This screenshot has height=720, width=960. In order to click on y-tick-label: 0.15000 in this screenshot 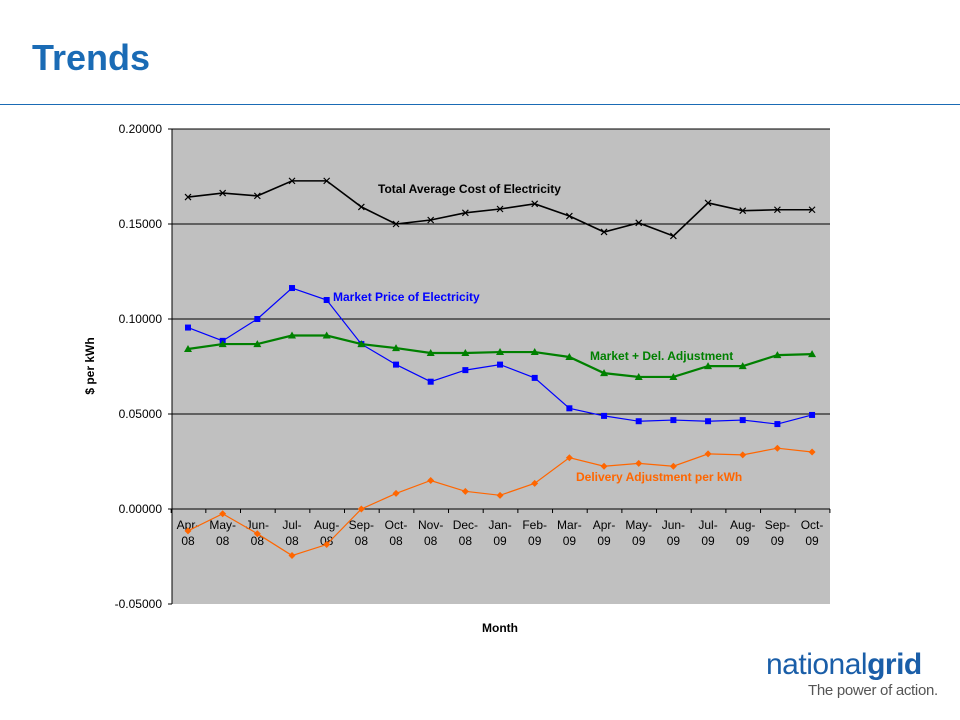, I will do `click(141, 224)`.